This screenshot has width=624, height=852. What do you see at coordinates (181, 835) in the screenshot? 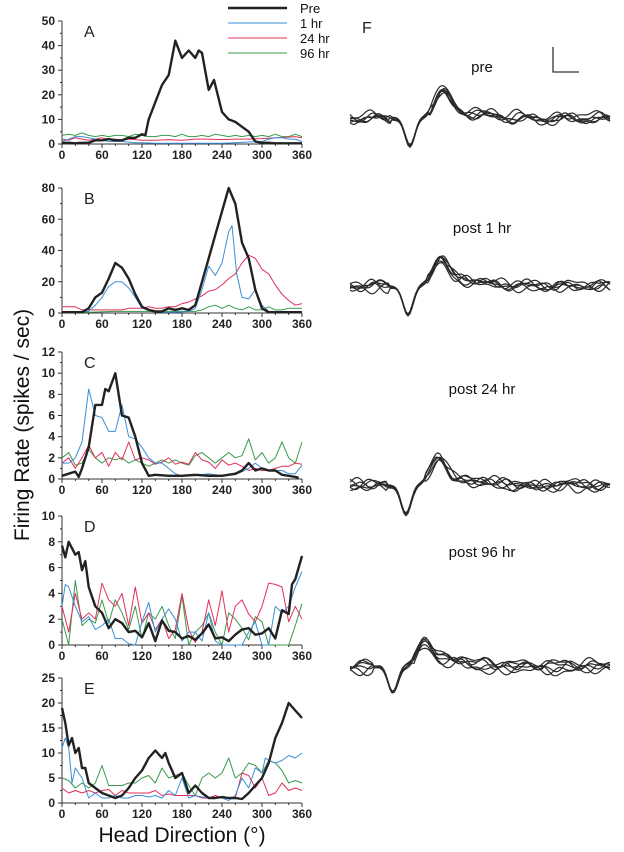
I see `x-axis-label: Head Direction (°)` at bounding box center [181, 835].